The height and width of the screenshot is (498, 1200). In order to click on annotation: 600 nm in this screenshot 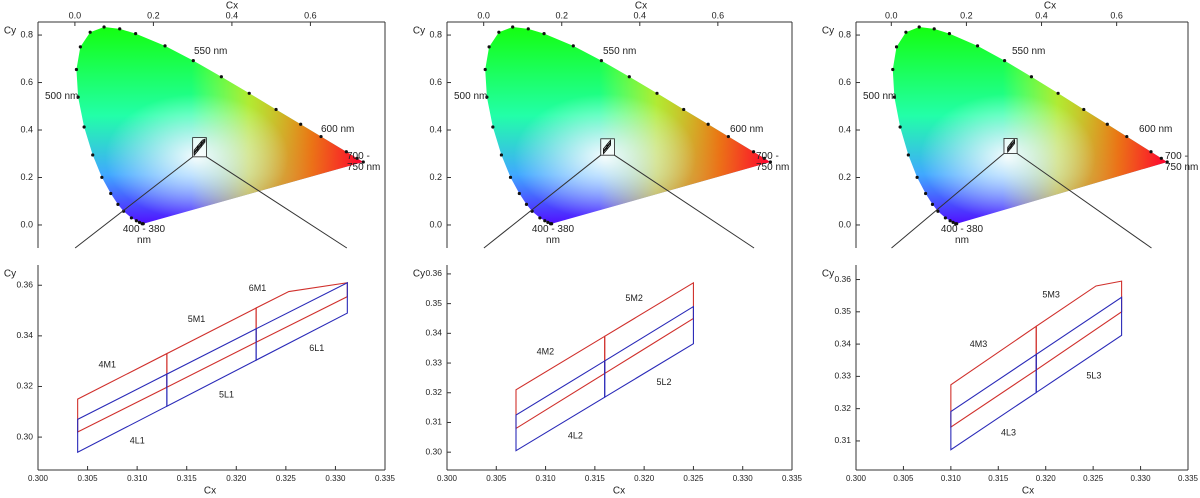, I will do `click(338, 129)`.